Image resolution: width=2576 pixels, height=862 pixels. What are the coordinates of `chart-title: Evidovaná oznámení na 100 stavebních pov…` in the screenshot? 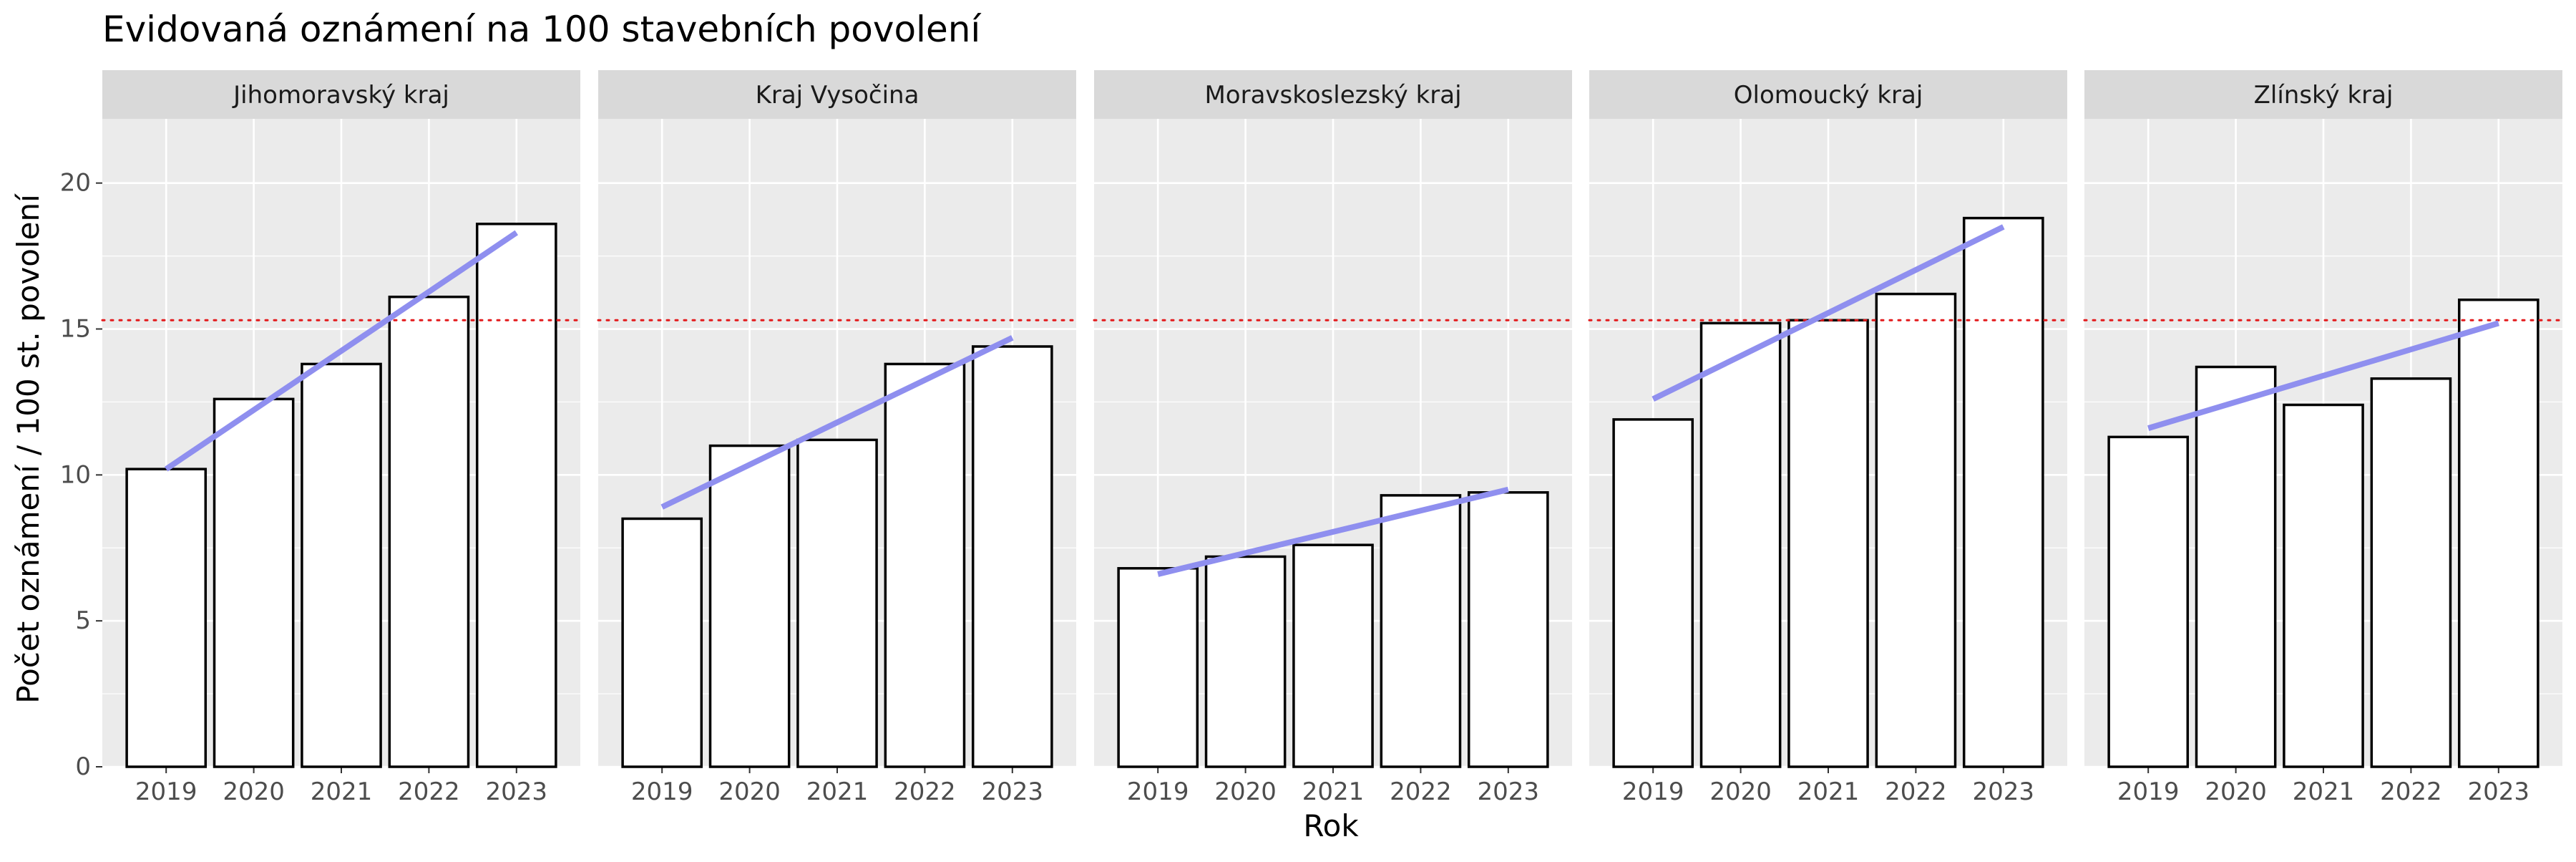 It's located at (542, 29).